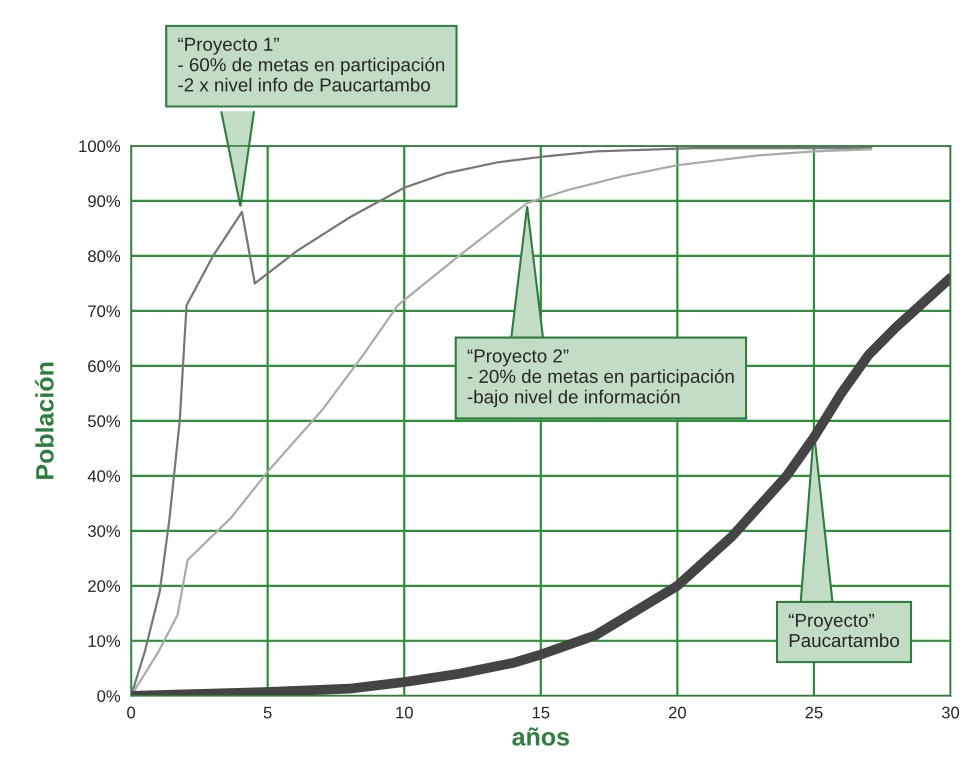 This screenshot has width=964, height=768. I want to click on x-tick-label: 15, so click(541, 712).